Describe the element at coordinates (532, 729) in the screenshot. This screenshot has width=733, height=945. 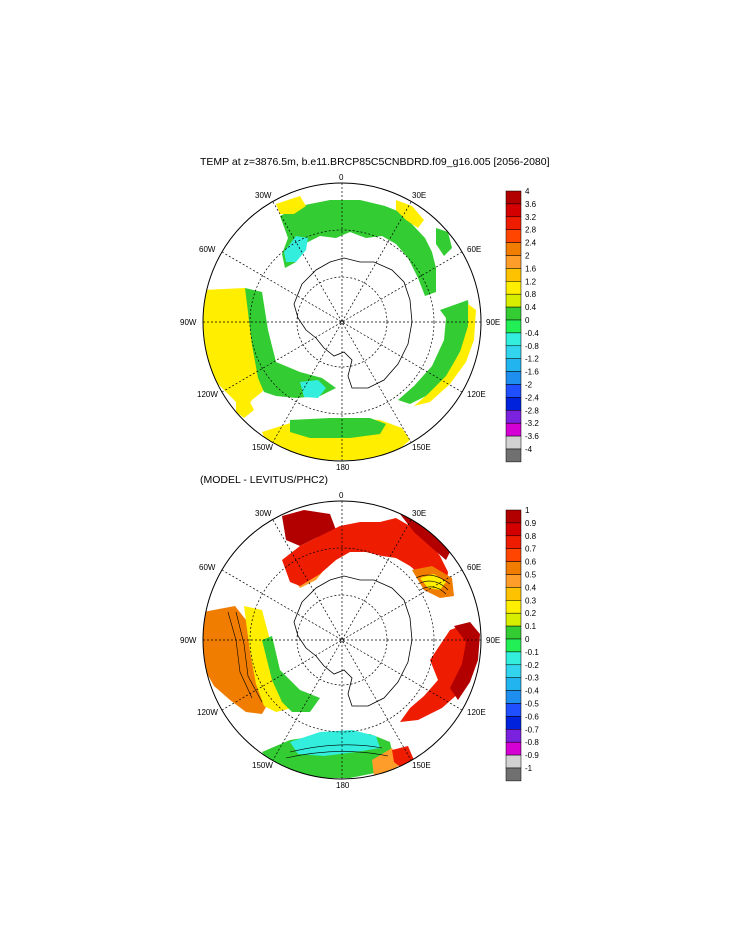
I see `cb2-label-17: -0.7` at that location.